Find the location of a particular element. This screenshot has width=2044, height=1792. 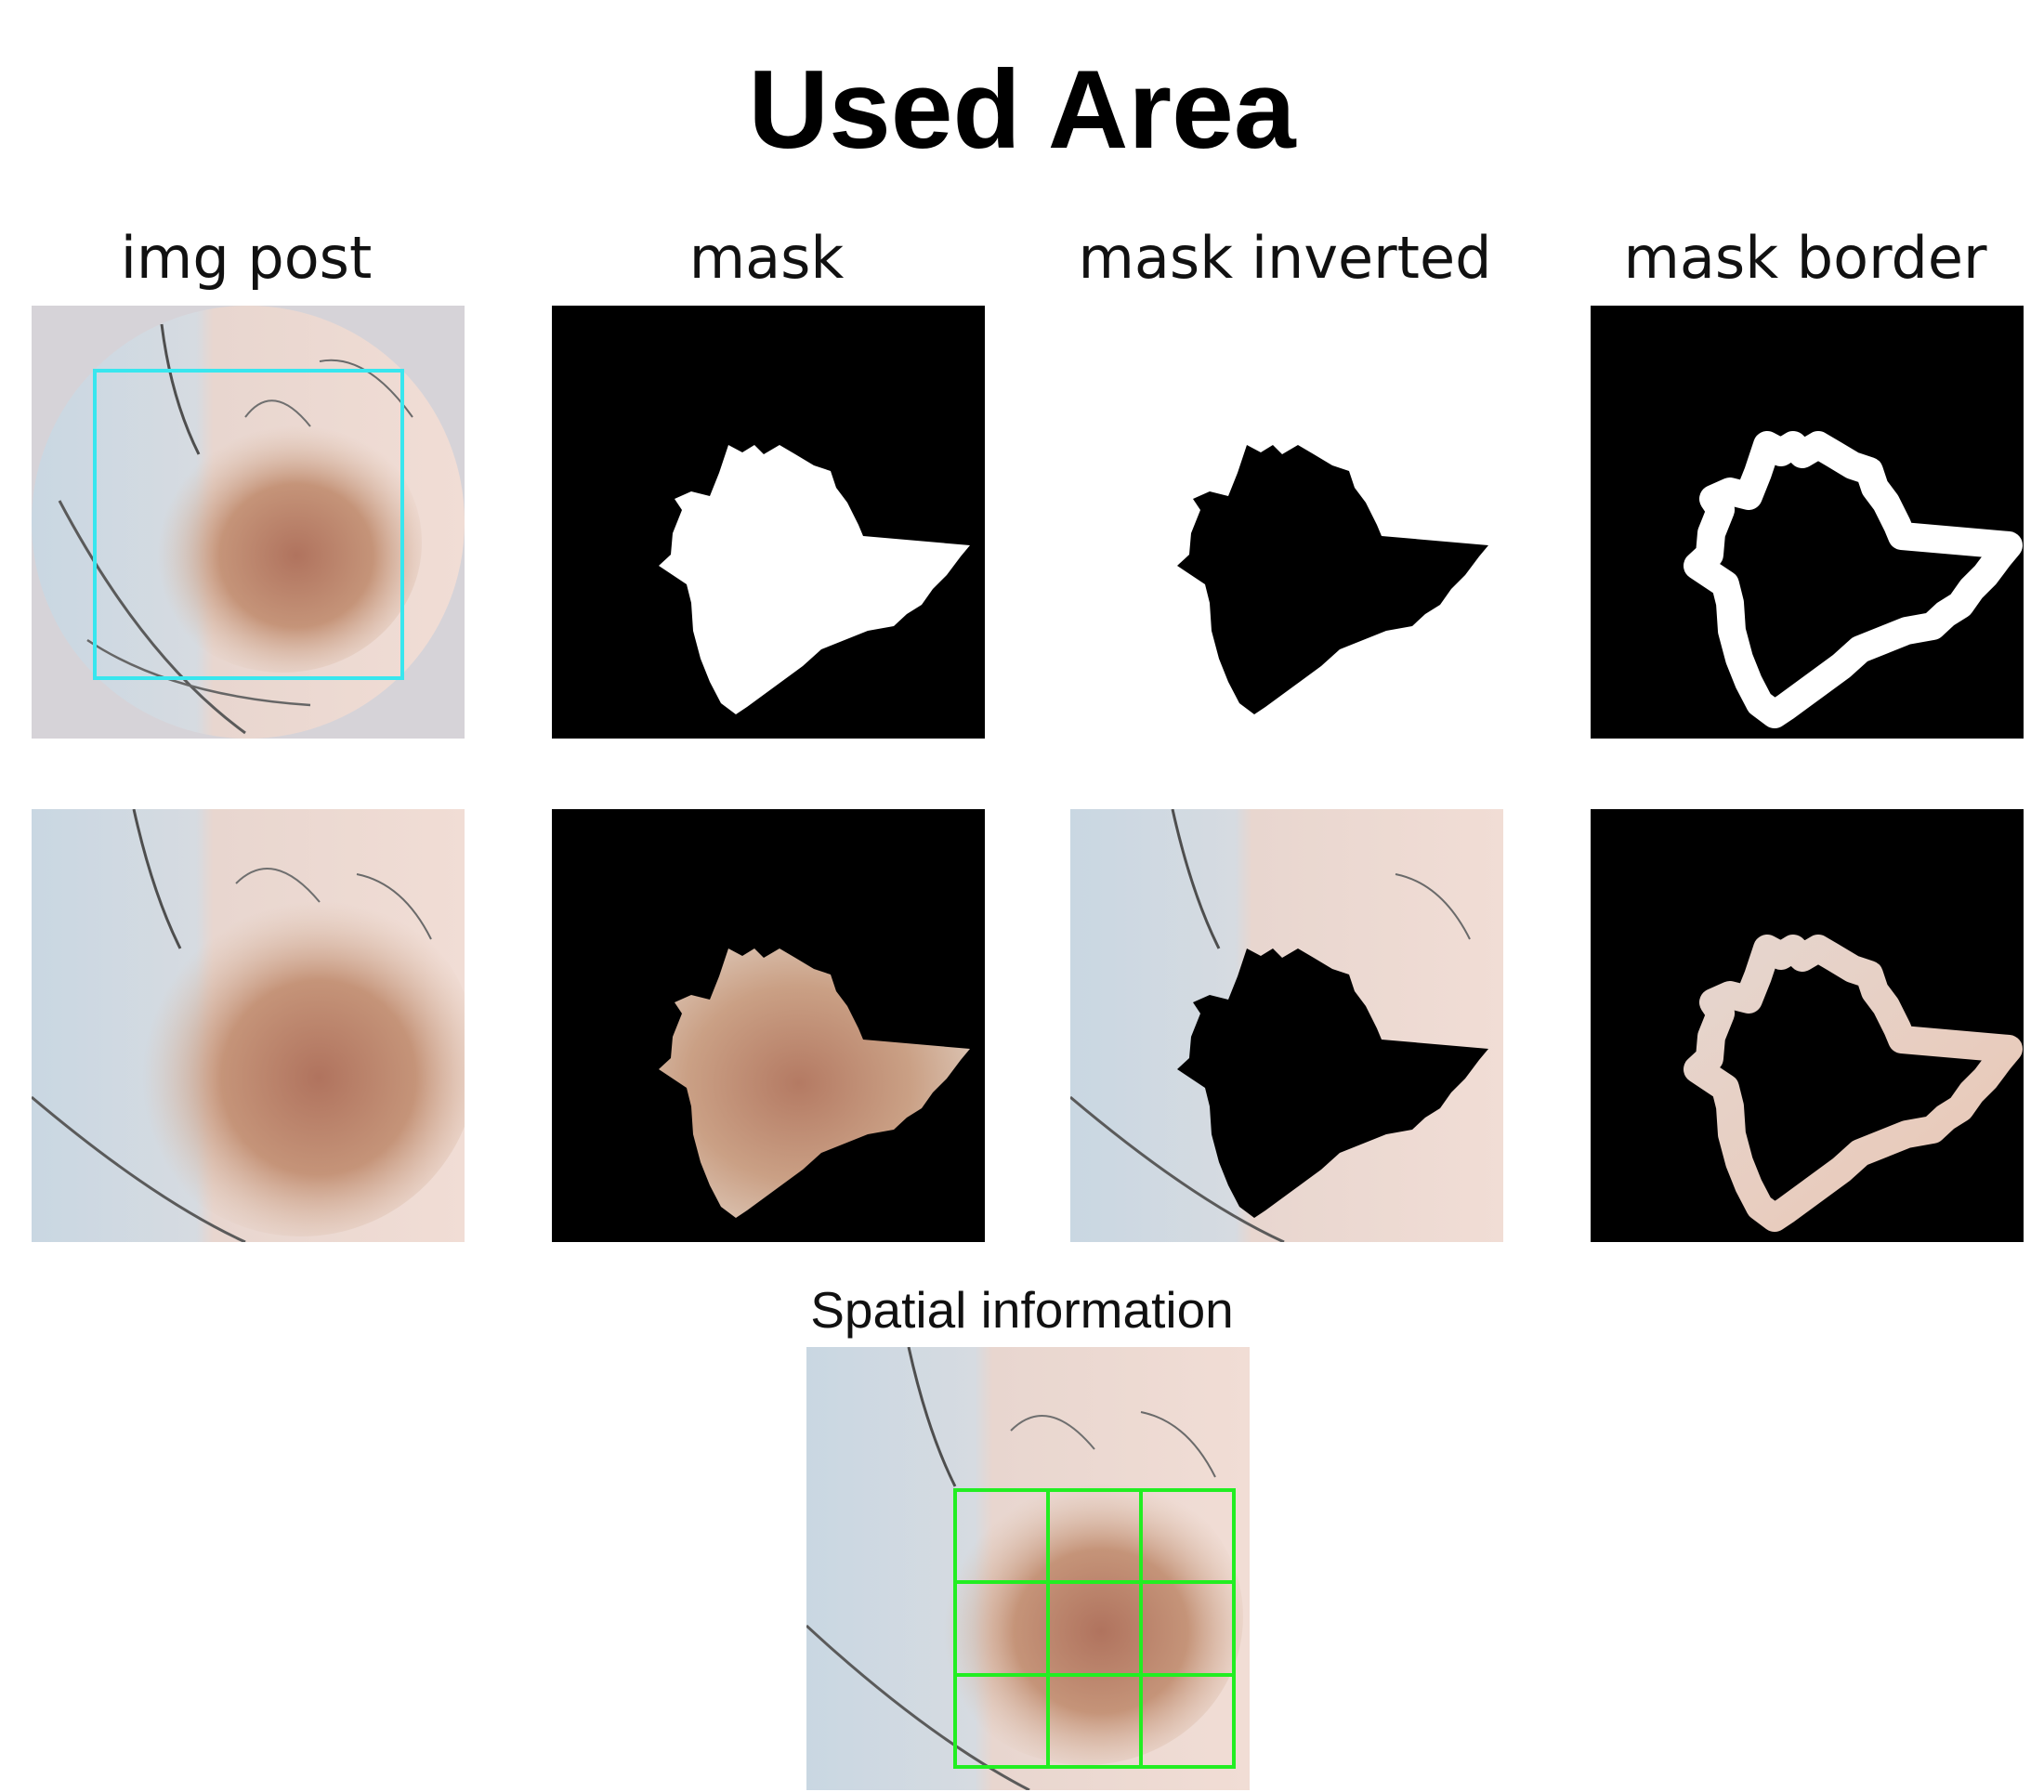

panel-spatial-grid is located at coordinates (1028, 1568).